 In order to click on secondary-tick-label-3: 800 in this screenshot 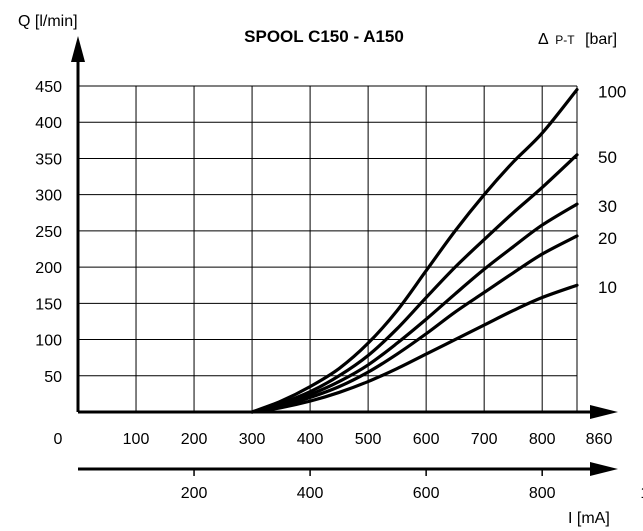, I will do `click(542, 493)`.